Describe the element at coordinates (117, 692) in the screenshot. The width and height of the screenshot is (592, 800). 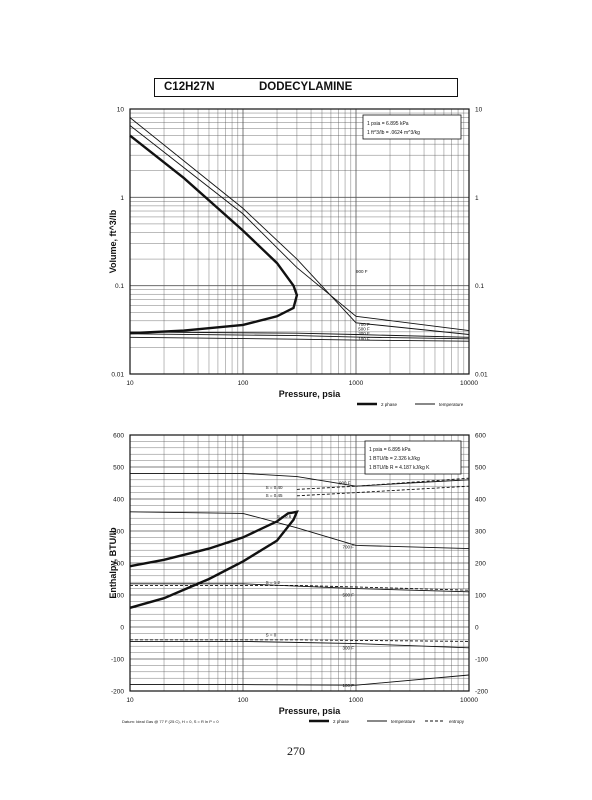
I see `chart2-y-tick-label-left: -200` at that location.